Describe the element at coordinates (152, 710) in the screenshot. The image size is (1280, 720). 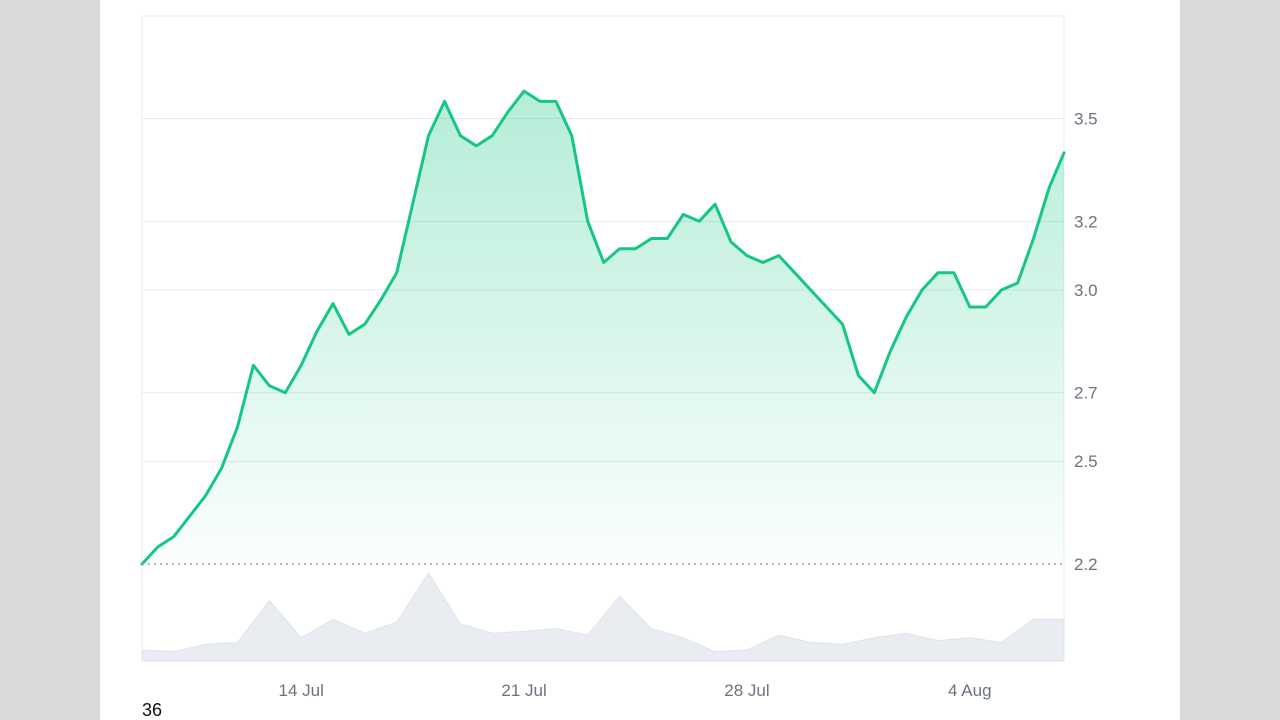
I see `footer-number: 36` at that location.